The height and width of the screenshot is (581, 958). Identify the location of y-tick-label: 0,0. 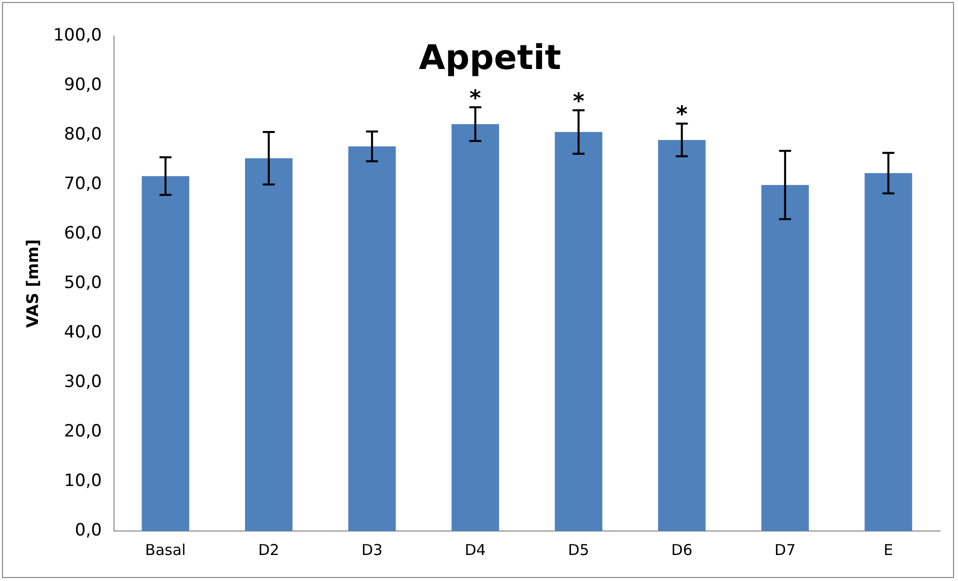
(88, 530).